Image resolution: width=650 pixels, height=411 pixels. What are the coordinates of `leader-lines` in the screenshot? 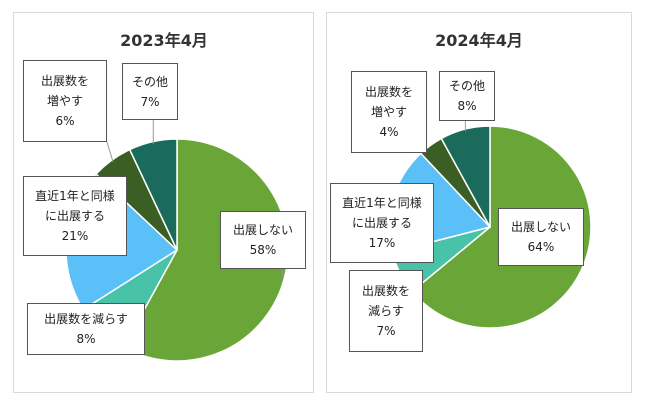 It's located at (194, 199).